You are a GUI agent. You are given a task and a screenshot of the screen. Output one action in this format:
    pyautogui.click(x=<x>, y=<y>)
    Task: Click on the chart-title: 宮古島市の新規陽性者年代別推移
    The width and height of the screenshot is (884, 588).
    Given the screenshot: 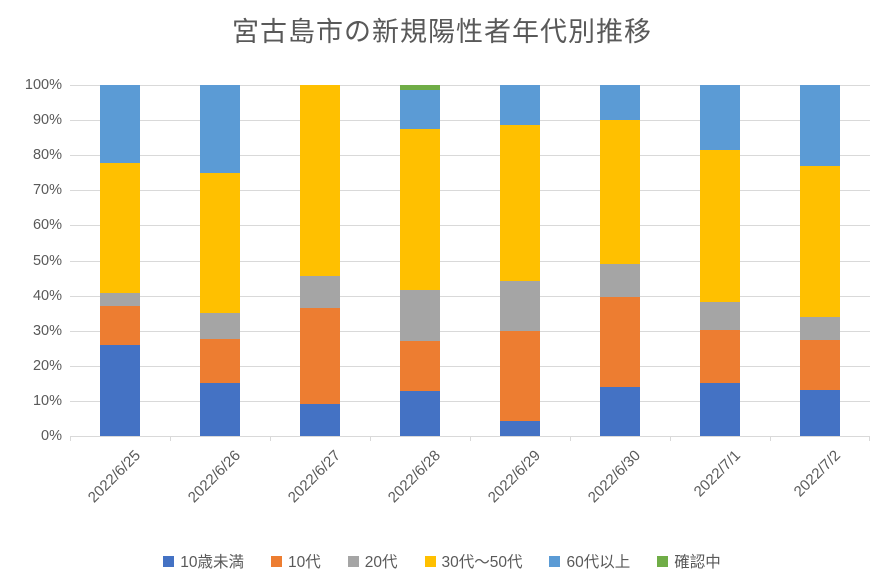 What is the action you would take?
    pyautogui.click(x=442, y=32)
    